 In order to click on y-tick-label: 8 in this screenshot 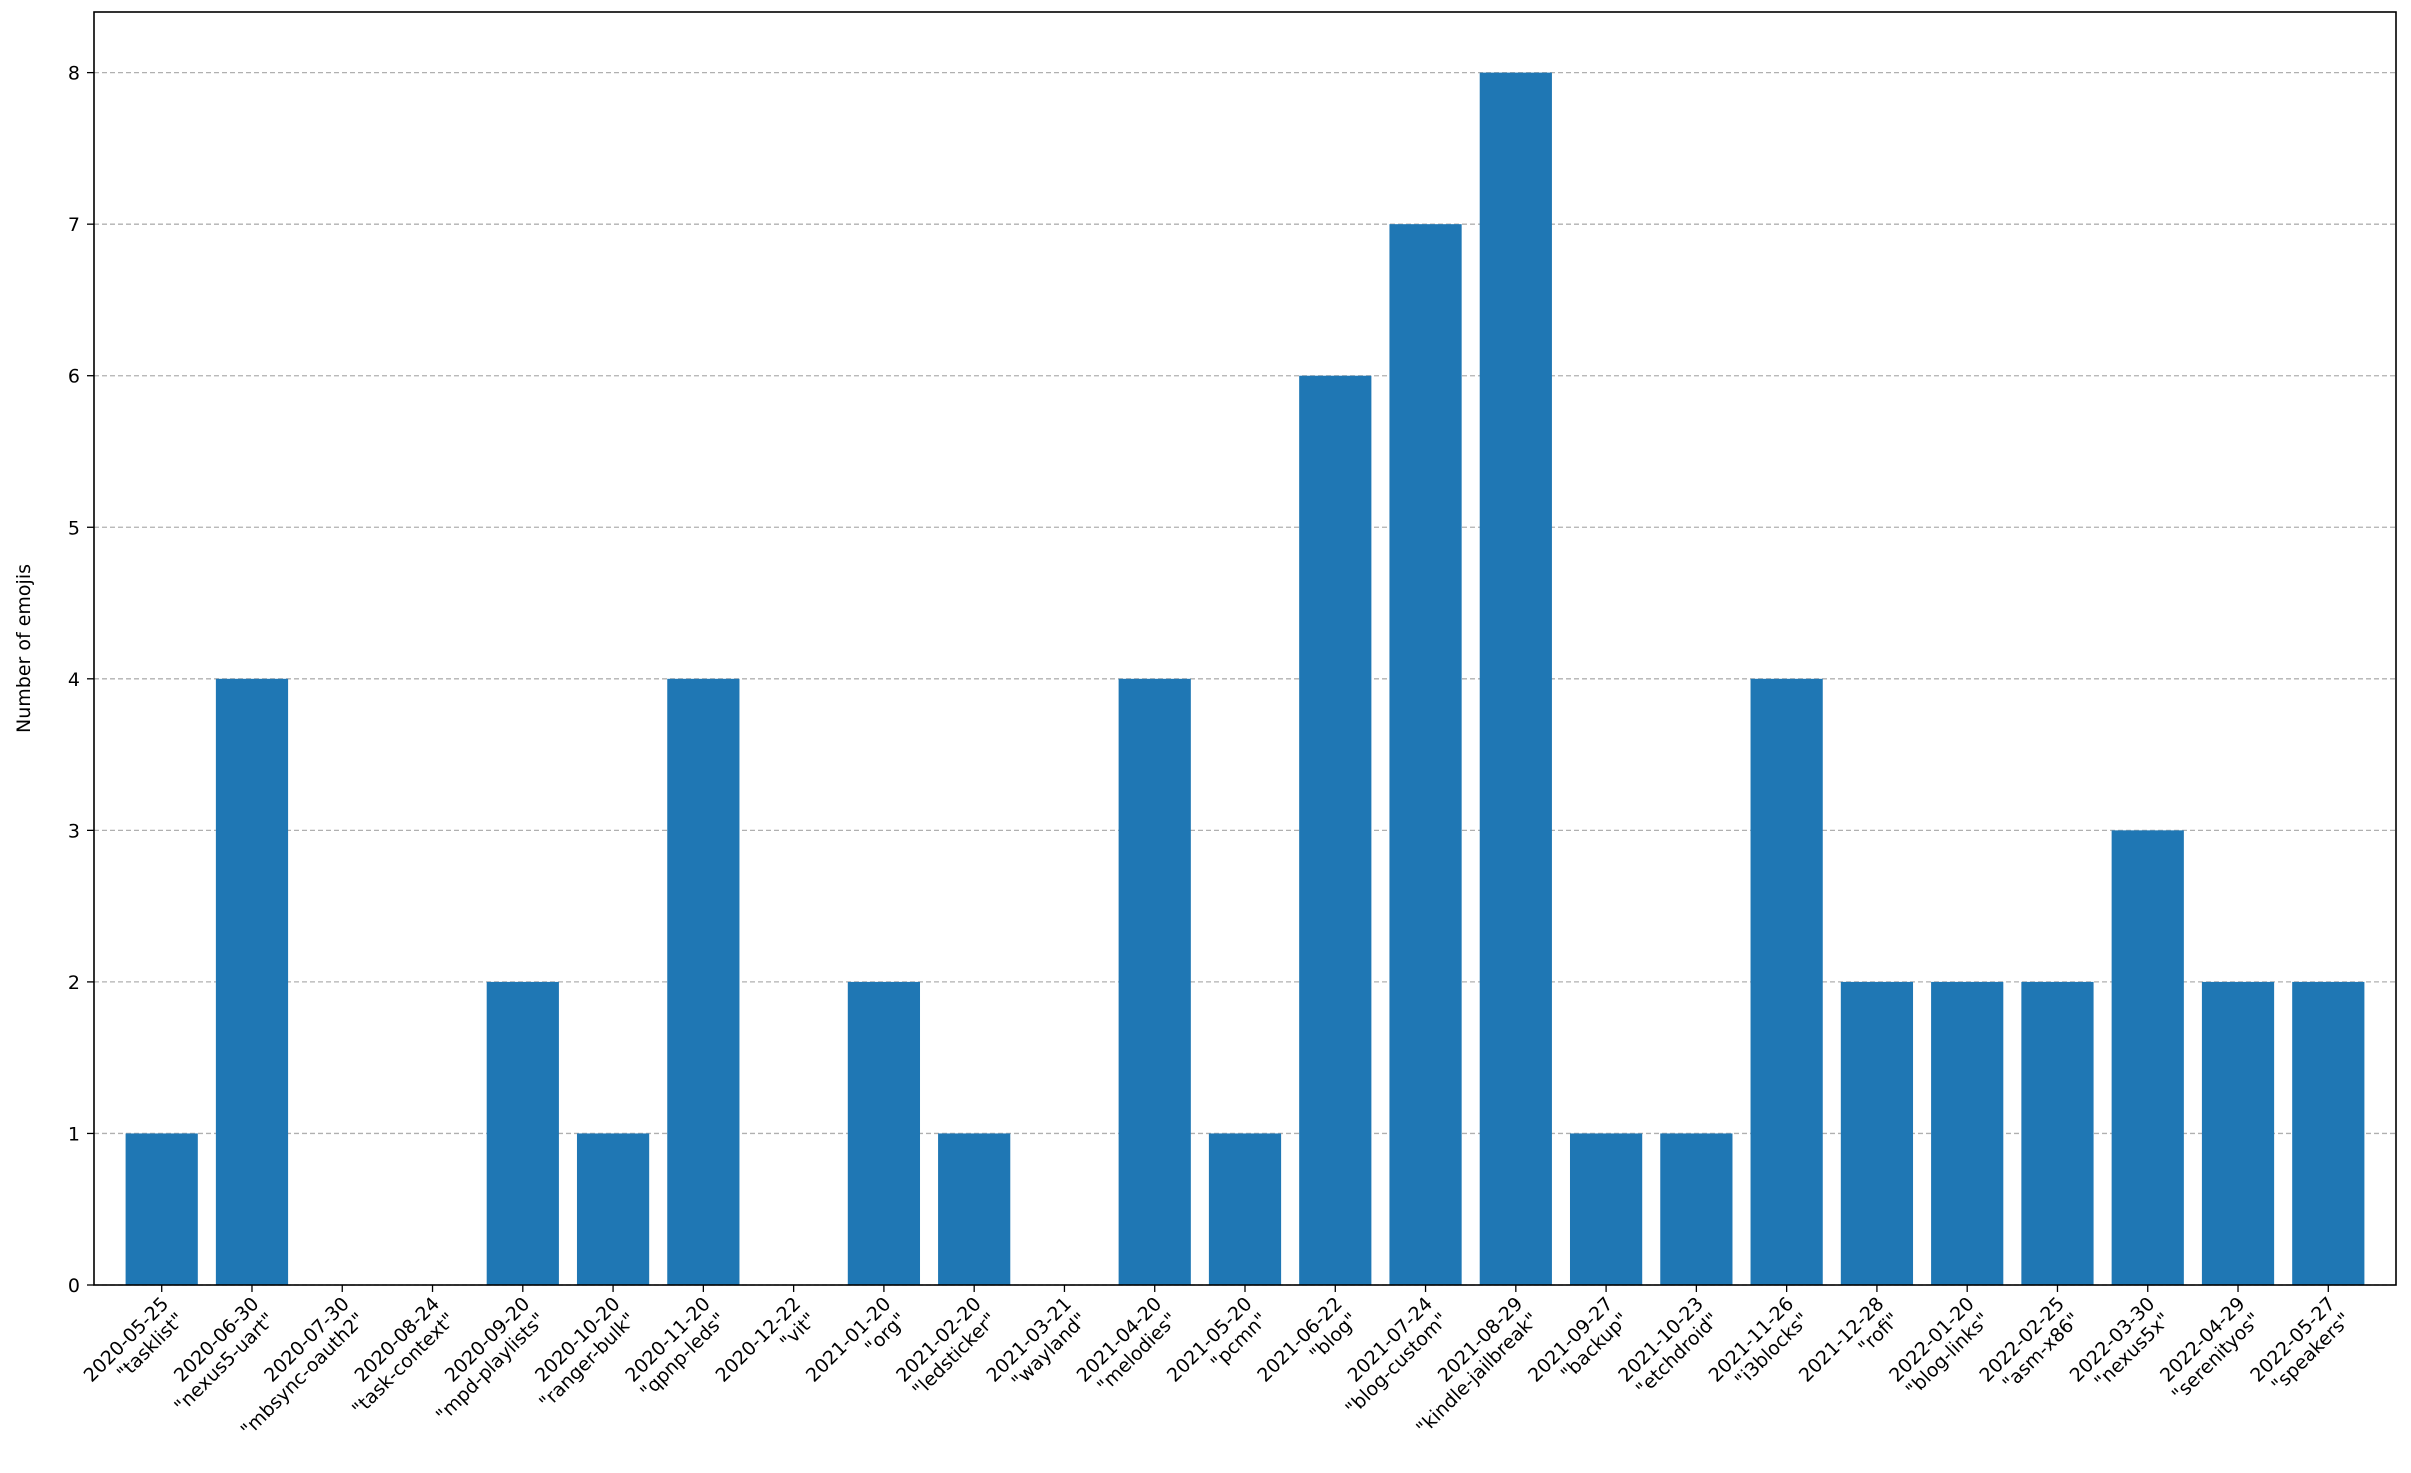, I will do `click(74, 74)`.